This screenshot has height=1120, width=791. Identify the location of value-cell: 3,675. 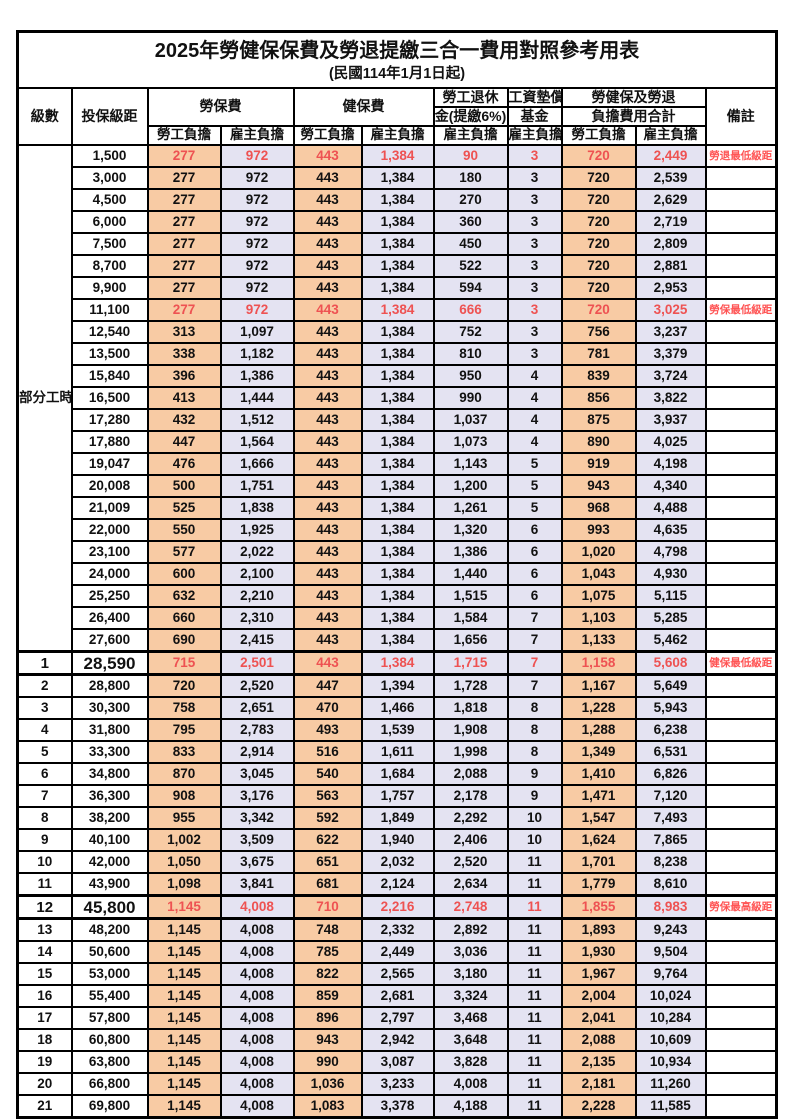
(257, 862).